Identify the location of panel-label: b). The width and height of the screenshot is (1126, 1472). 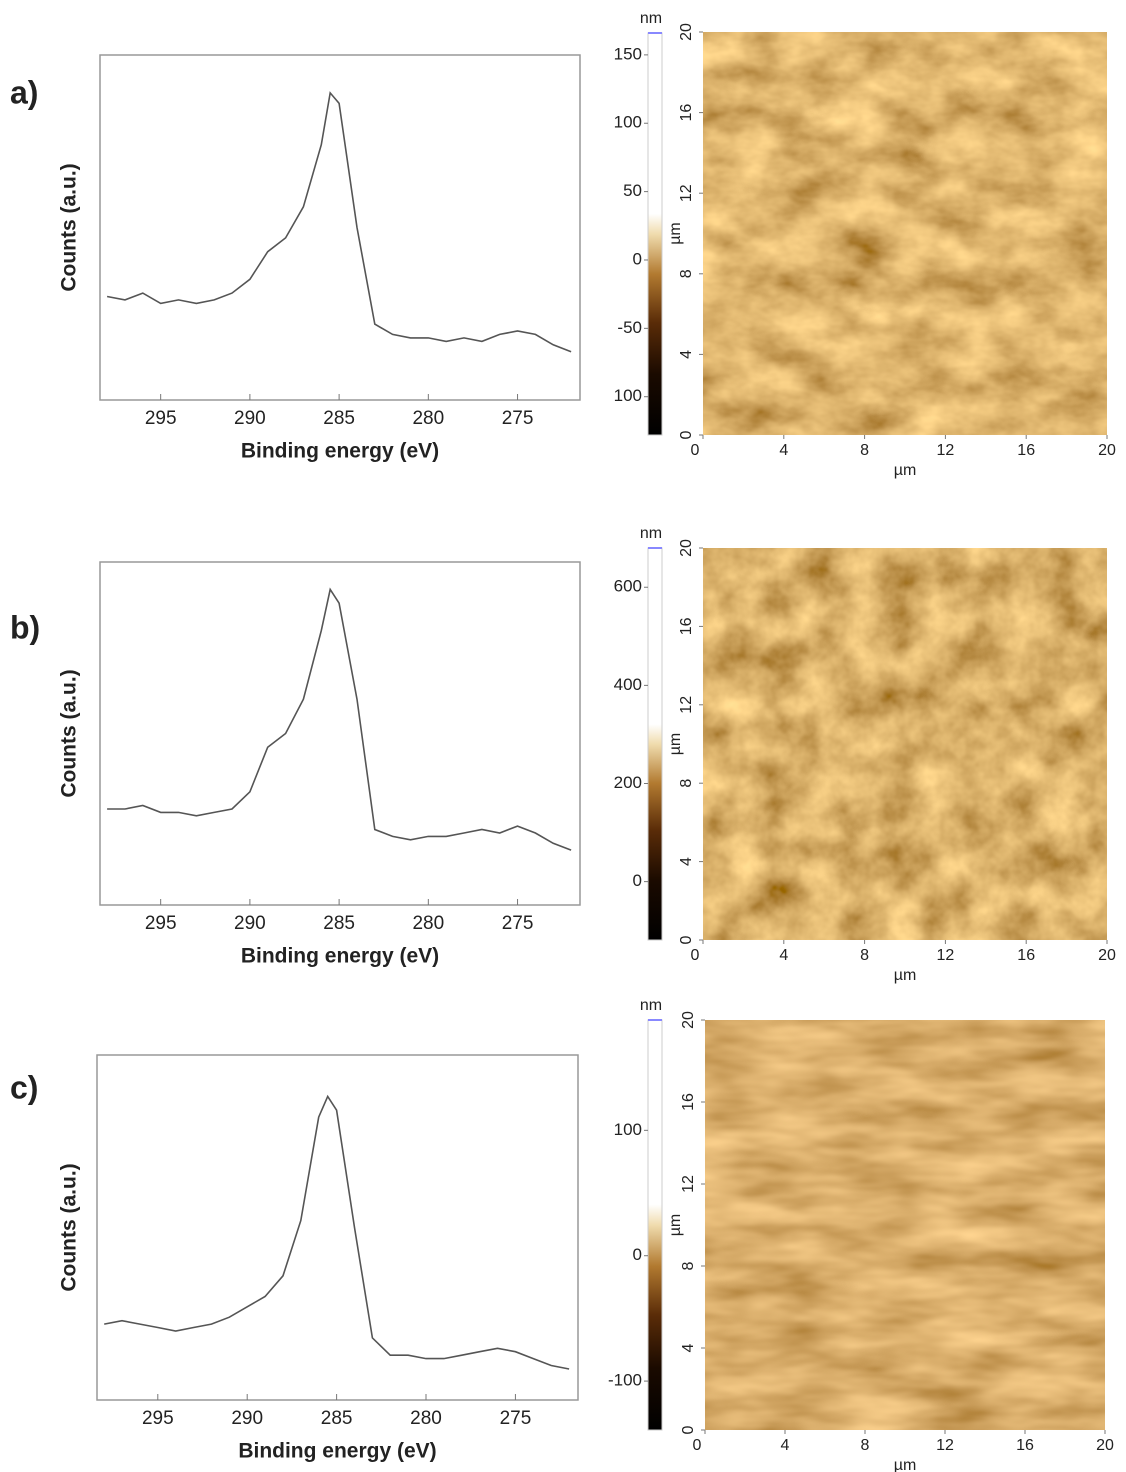
(25, 627).